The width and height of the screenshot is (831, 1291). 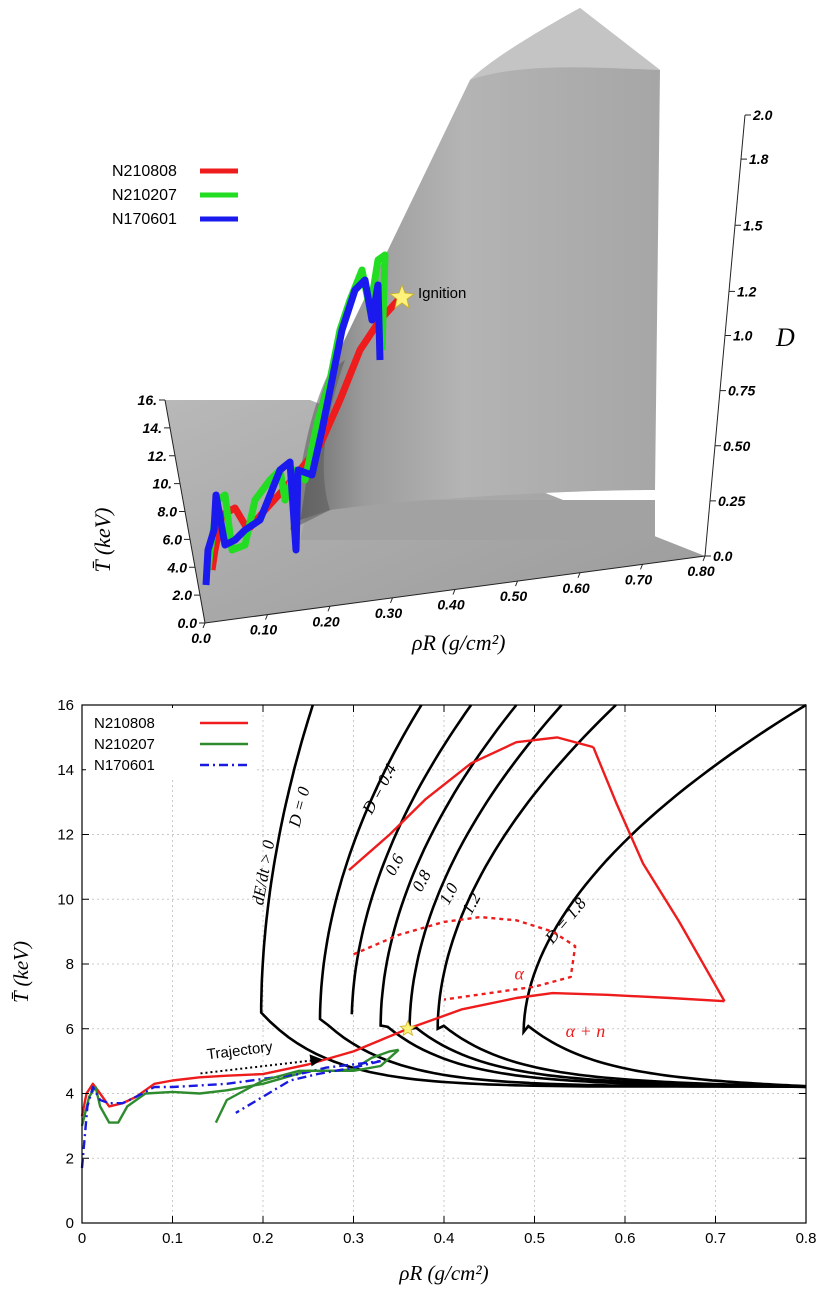 What do you see at coordinates (263, 1238) in the screenshot?
I see `x-tick-label: 0.2` at bounding box center [263, 1238].